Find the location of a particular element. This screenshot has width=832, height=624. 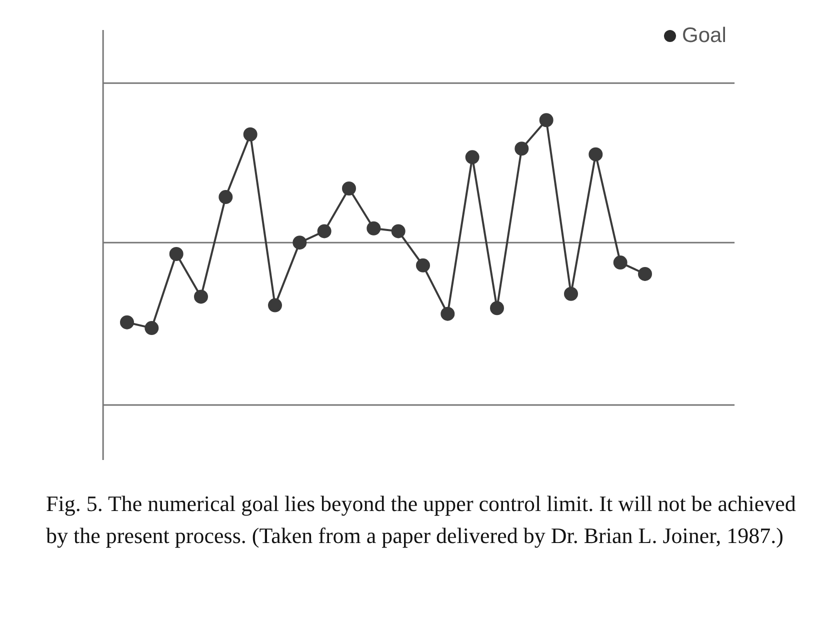

text: Goal is located at coordinates (704, 36).